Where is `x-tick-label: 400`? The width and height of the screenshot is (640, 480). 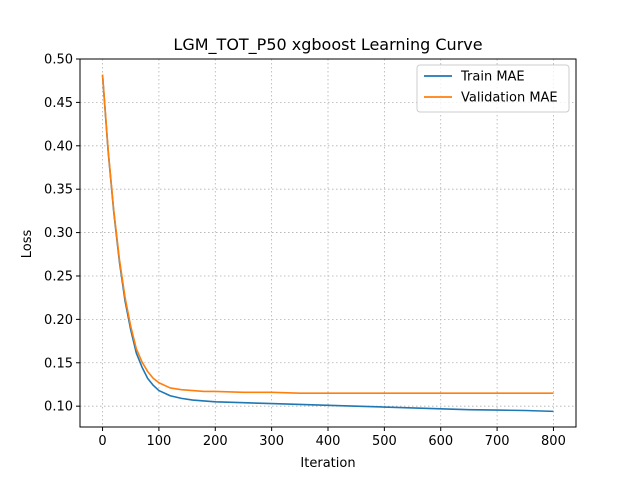
x-tick-label: 400 is located at coordinates (328, 441).